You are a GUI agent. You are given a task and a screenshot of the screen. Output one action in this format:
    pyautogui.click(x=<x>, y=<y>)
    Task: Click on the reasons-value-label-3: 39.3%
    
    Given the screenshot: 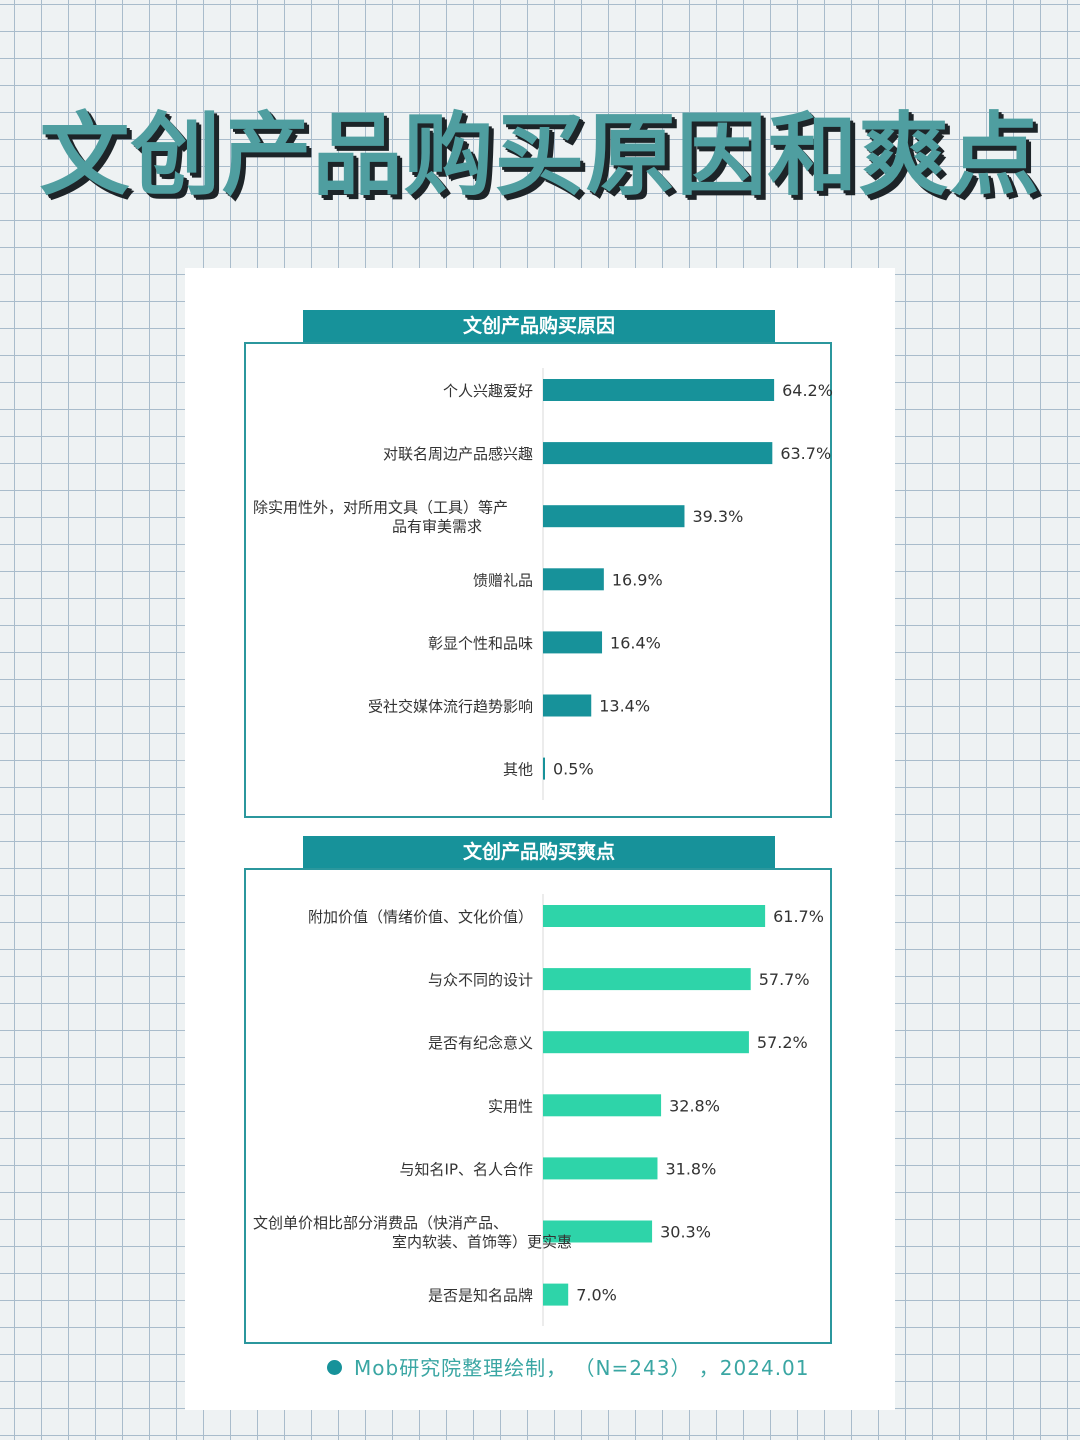 What is the action you would take?
    pyautogui.click(x=717, y=516)
    